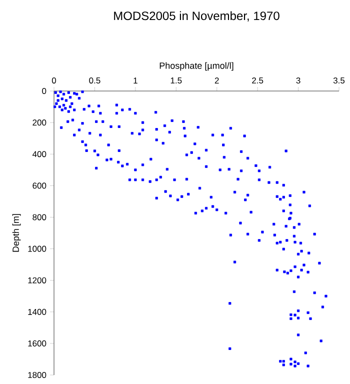 The width and height of the screenshot is (350, 384). Describe the element at coordinates (37, 249) in the screenshot. I see `y-tick-label: 1000` at that location.